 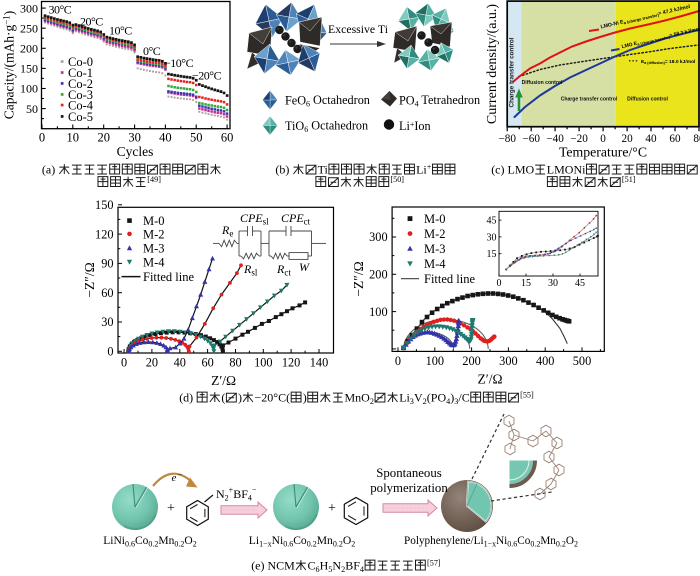 What do you see at coordinates (545, 361) in the screenshot?
I see `svg-text: 400` at bounding box center [545, 361].